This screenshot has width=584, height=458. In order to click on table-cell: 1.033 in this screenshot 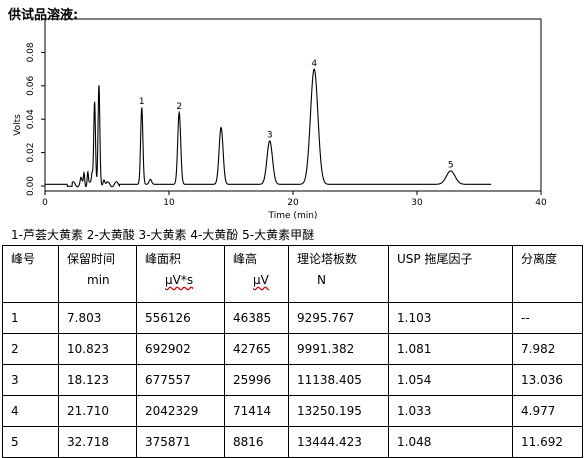, I will do `click(450, 411)`.